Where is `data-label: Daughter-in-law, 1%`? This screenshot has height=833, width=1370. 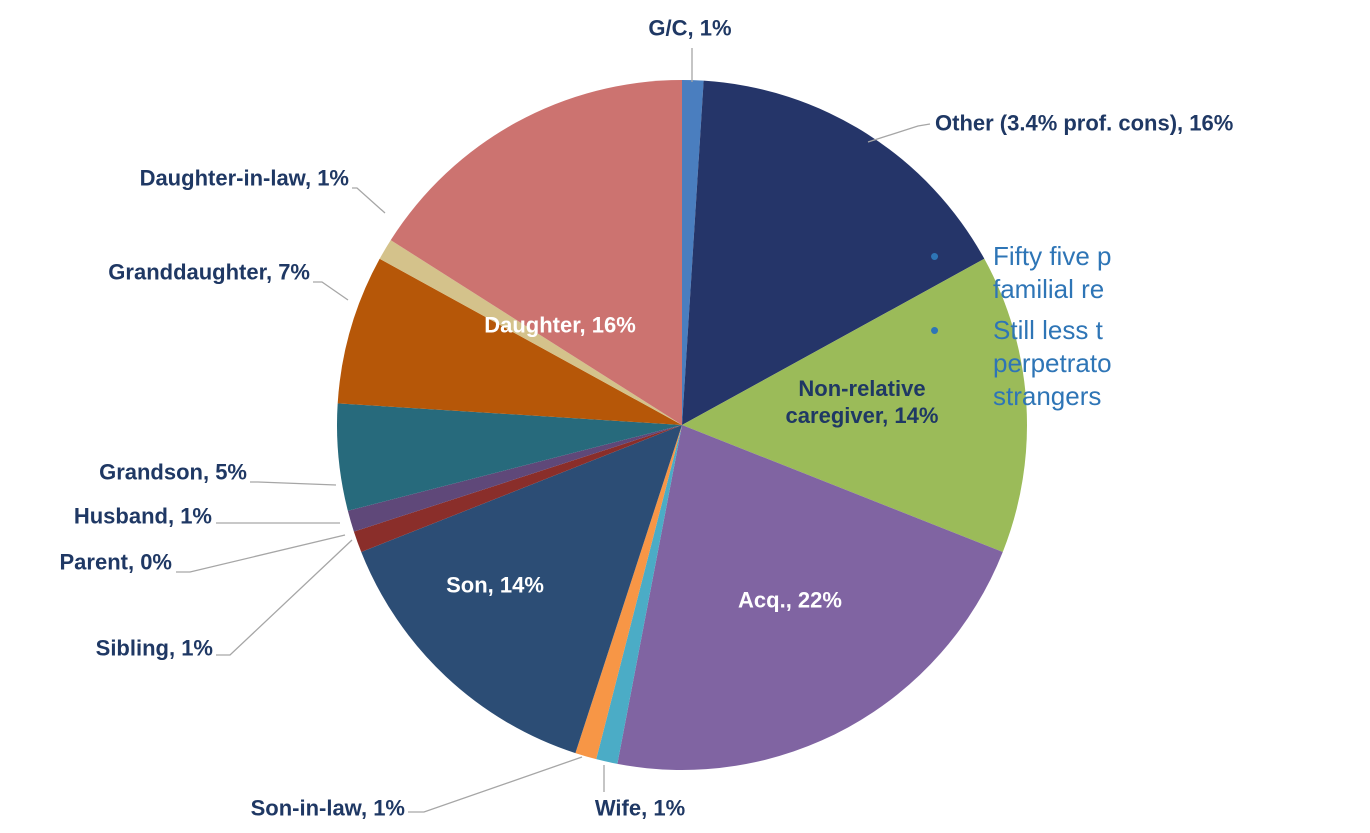 data-label: Daughter-in-law, 1% is located at coordinates (244, 178).